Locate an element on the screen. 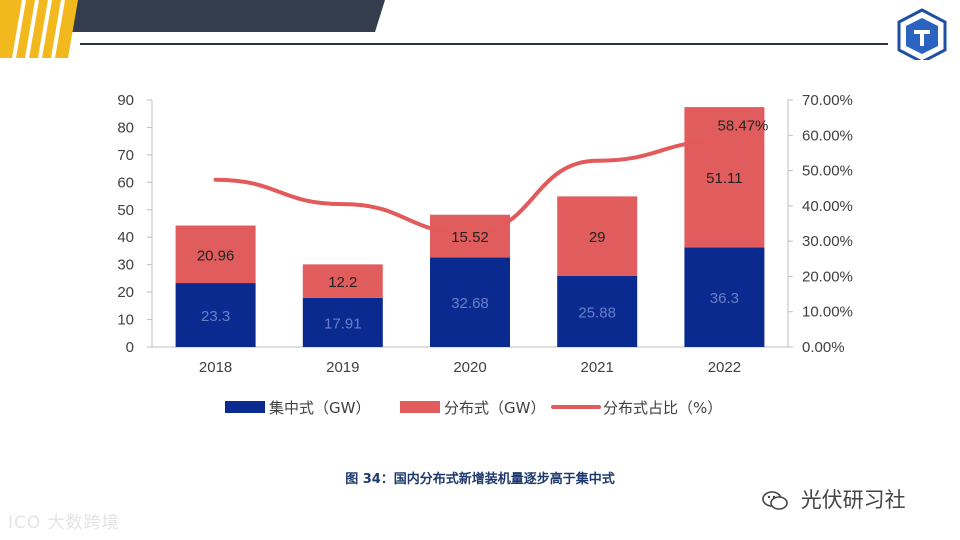  x-axis: 2018 2019 2020 2021 2022 is located at coordinates (470, 367).